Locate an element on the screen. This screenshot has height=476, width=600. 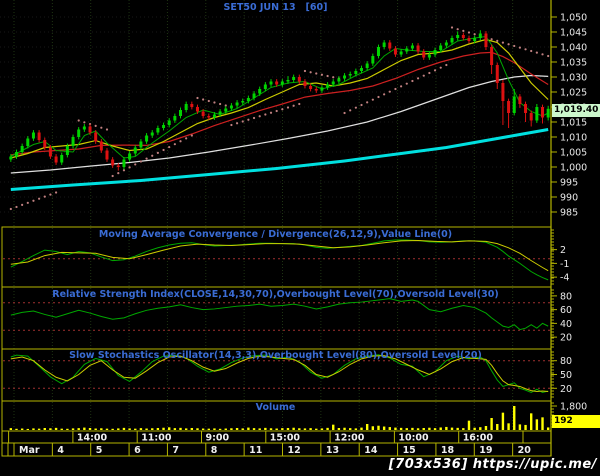
axis-label: 995 is located at coordinates (569, 183).